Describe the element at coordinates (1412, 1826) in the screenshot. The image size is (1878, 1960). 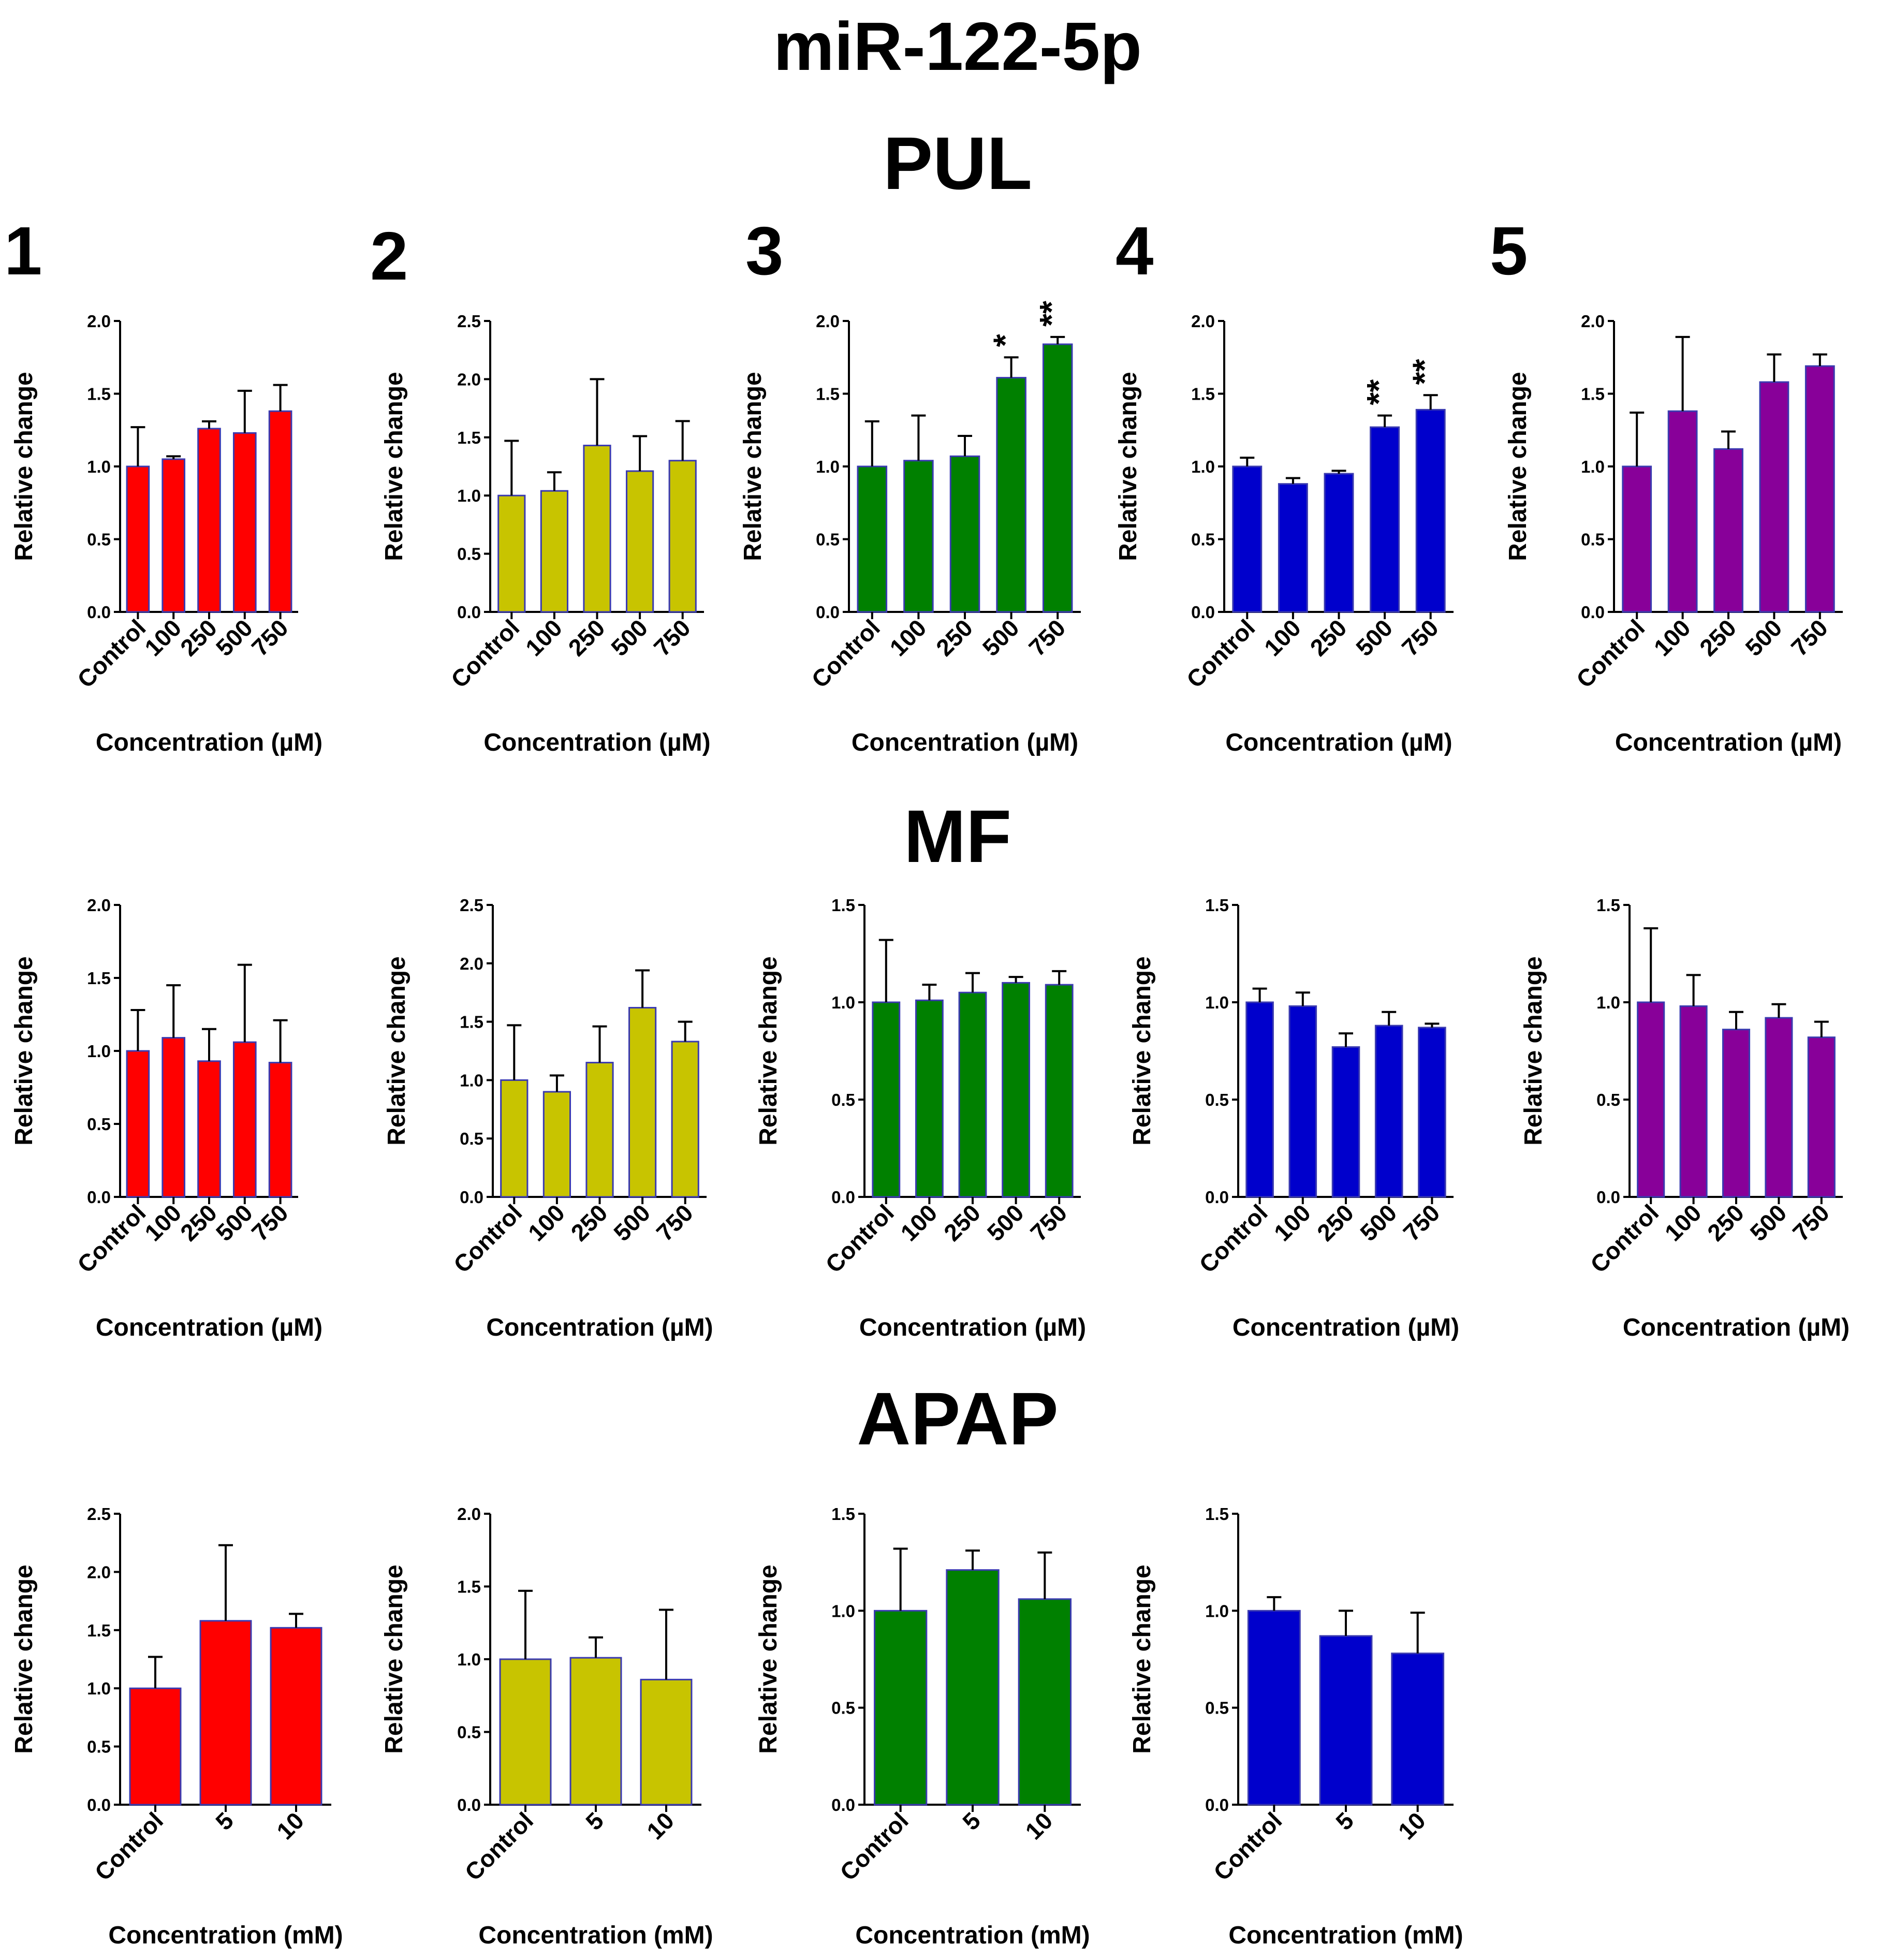
I see `x-tick-label: 10` at that location.